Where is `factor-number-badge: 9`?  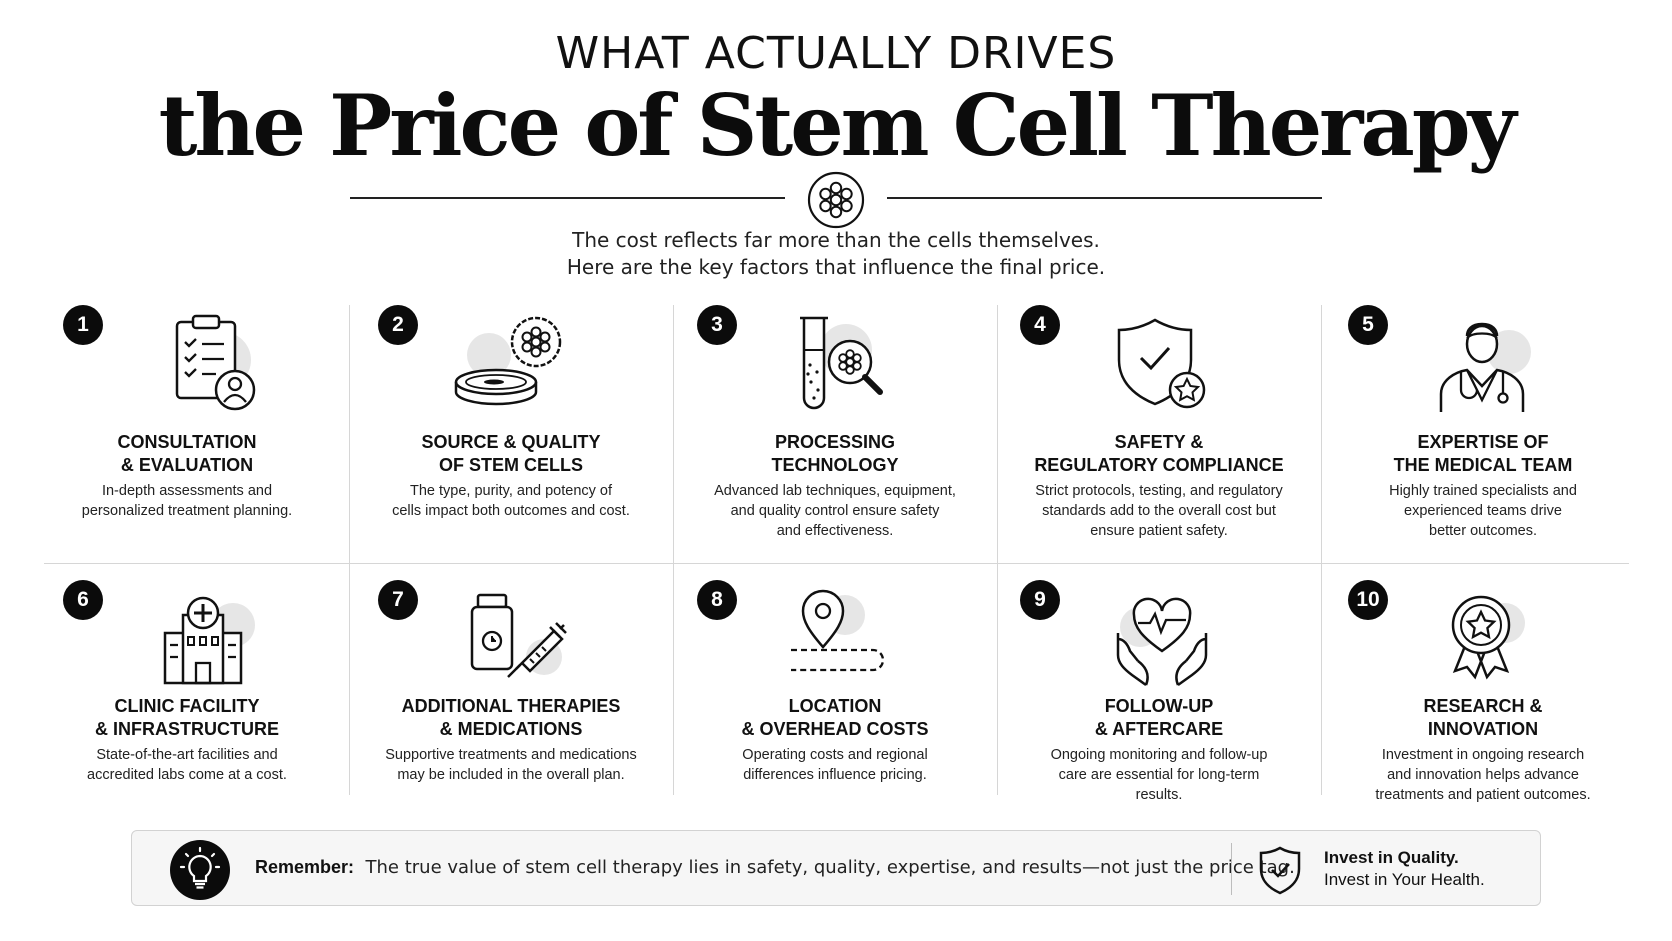 factor-number-badge: 9 is located at coordinates (1040, 600).